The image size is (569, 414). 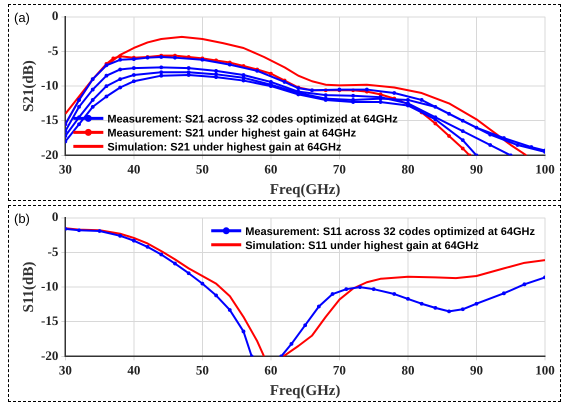 I want to click on legend-label: Measurement: S21 under highest gain at 64GHz, so click(x=232, y=133).